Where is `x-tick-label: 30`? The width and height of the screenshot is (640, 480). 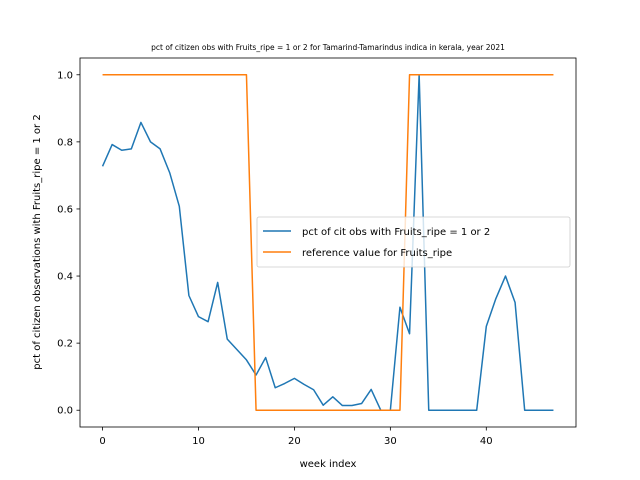 x-tick-label: 30 is located at coordinates (390, 441).